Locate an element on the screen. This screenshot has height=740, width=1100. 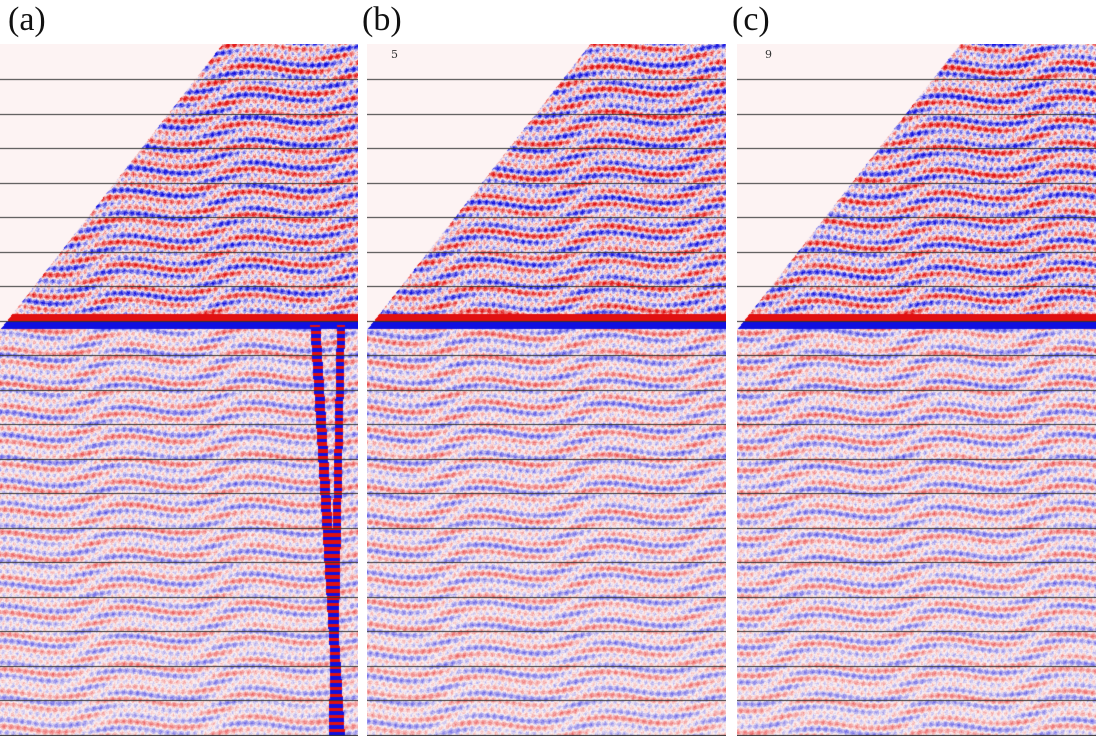
panel-b-label: (b) is located at coordinates (382, 19).